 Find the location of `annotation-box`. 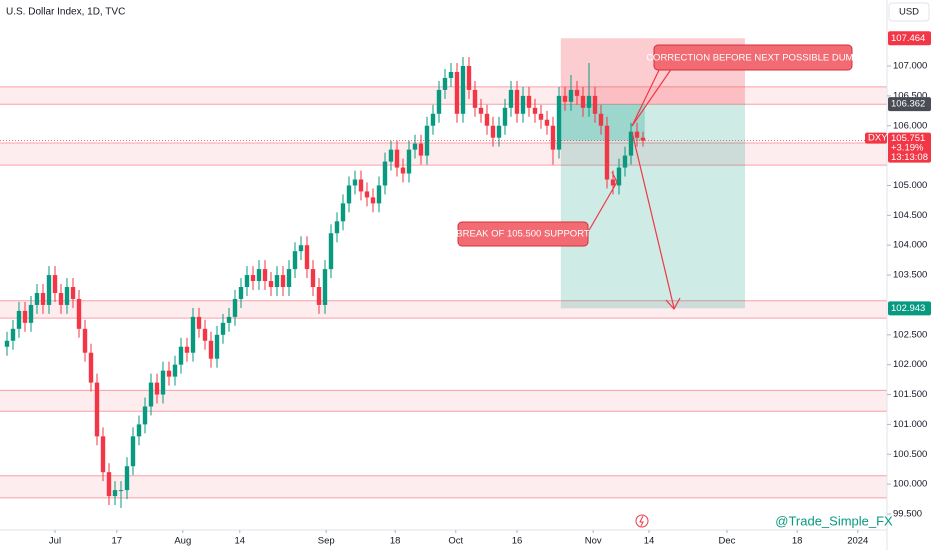

annotation-box is located at coordinates (753, 57).